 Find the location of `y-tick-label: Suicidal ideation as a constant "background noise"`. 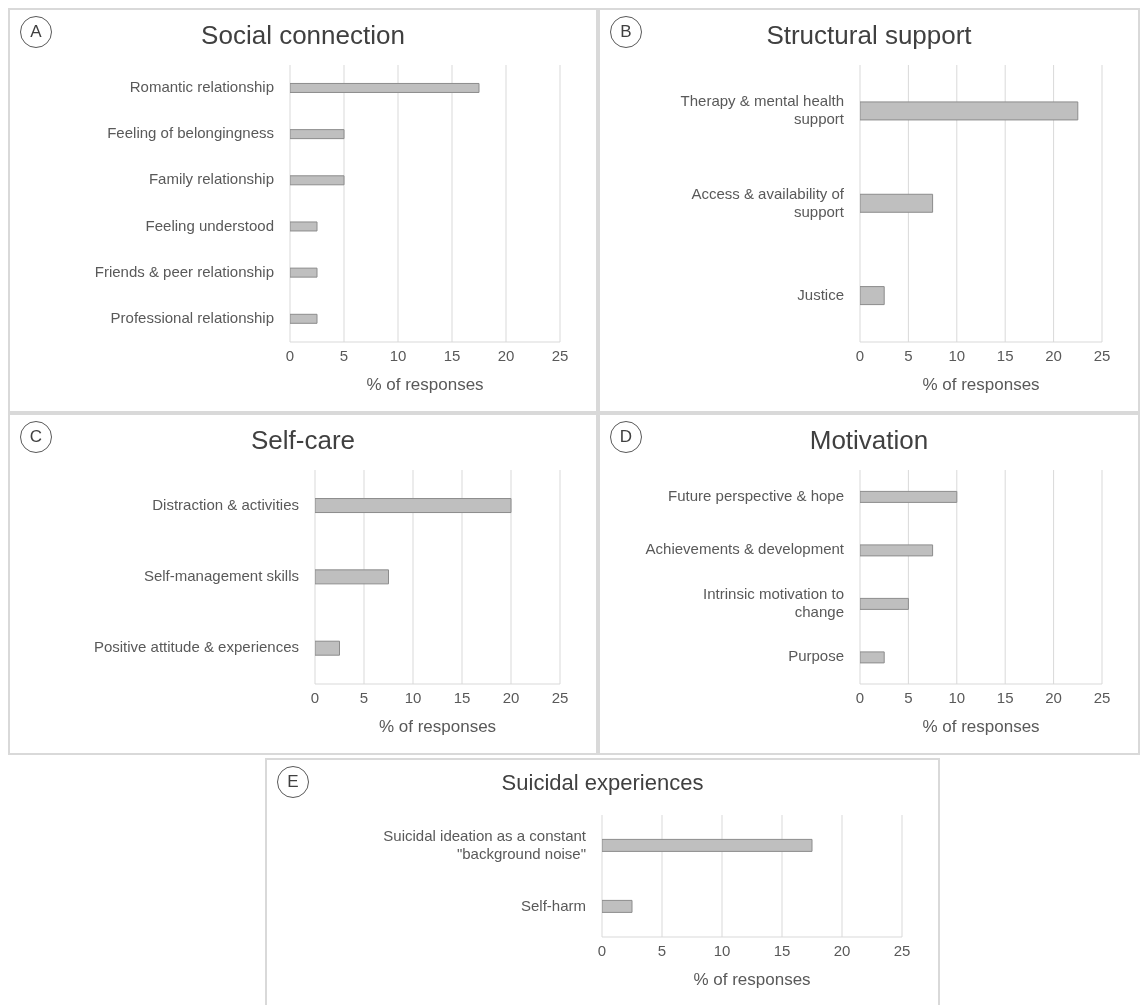

y-tick-label: Suicidal ideation as a constant "background noise" is located at coordinates (485, 844).